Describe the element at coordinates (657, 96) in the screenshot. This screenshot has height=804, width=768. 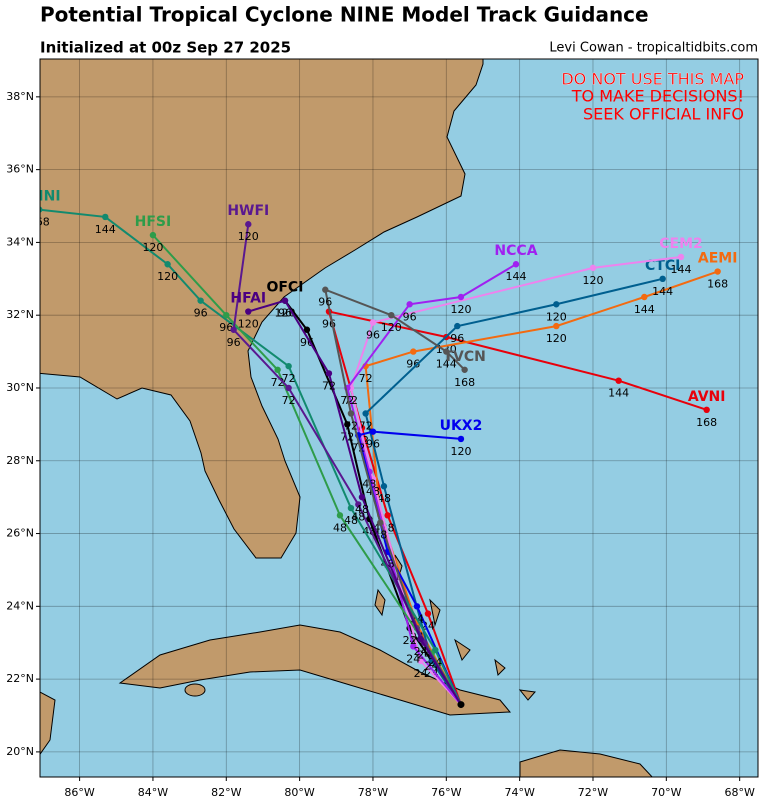
I see `warning-line: TO MAKE DECISIONS!` at that location.